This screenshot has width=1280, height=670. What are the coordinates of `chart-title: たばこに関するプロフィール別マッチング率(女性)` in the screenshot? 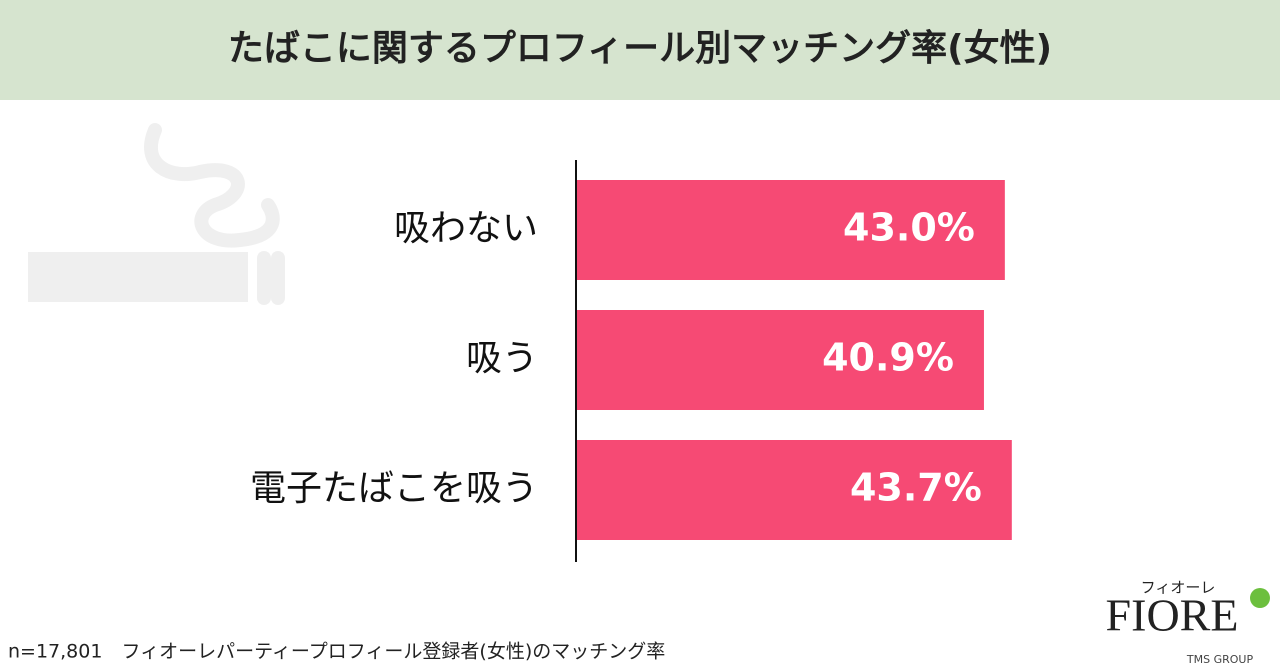 It's located at (640, 48).